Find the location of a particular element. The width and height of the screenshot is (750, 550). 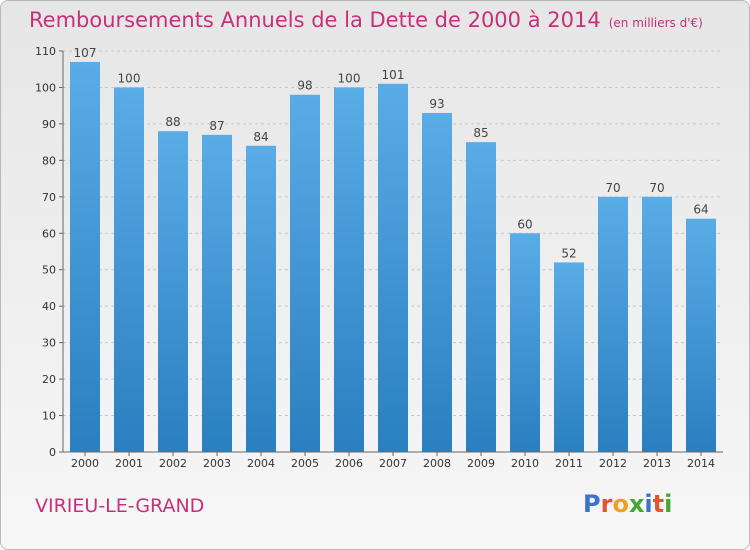

bar-2014 is located at coordinates (701, 335).